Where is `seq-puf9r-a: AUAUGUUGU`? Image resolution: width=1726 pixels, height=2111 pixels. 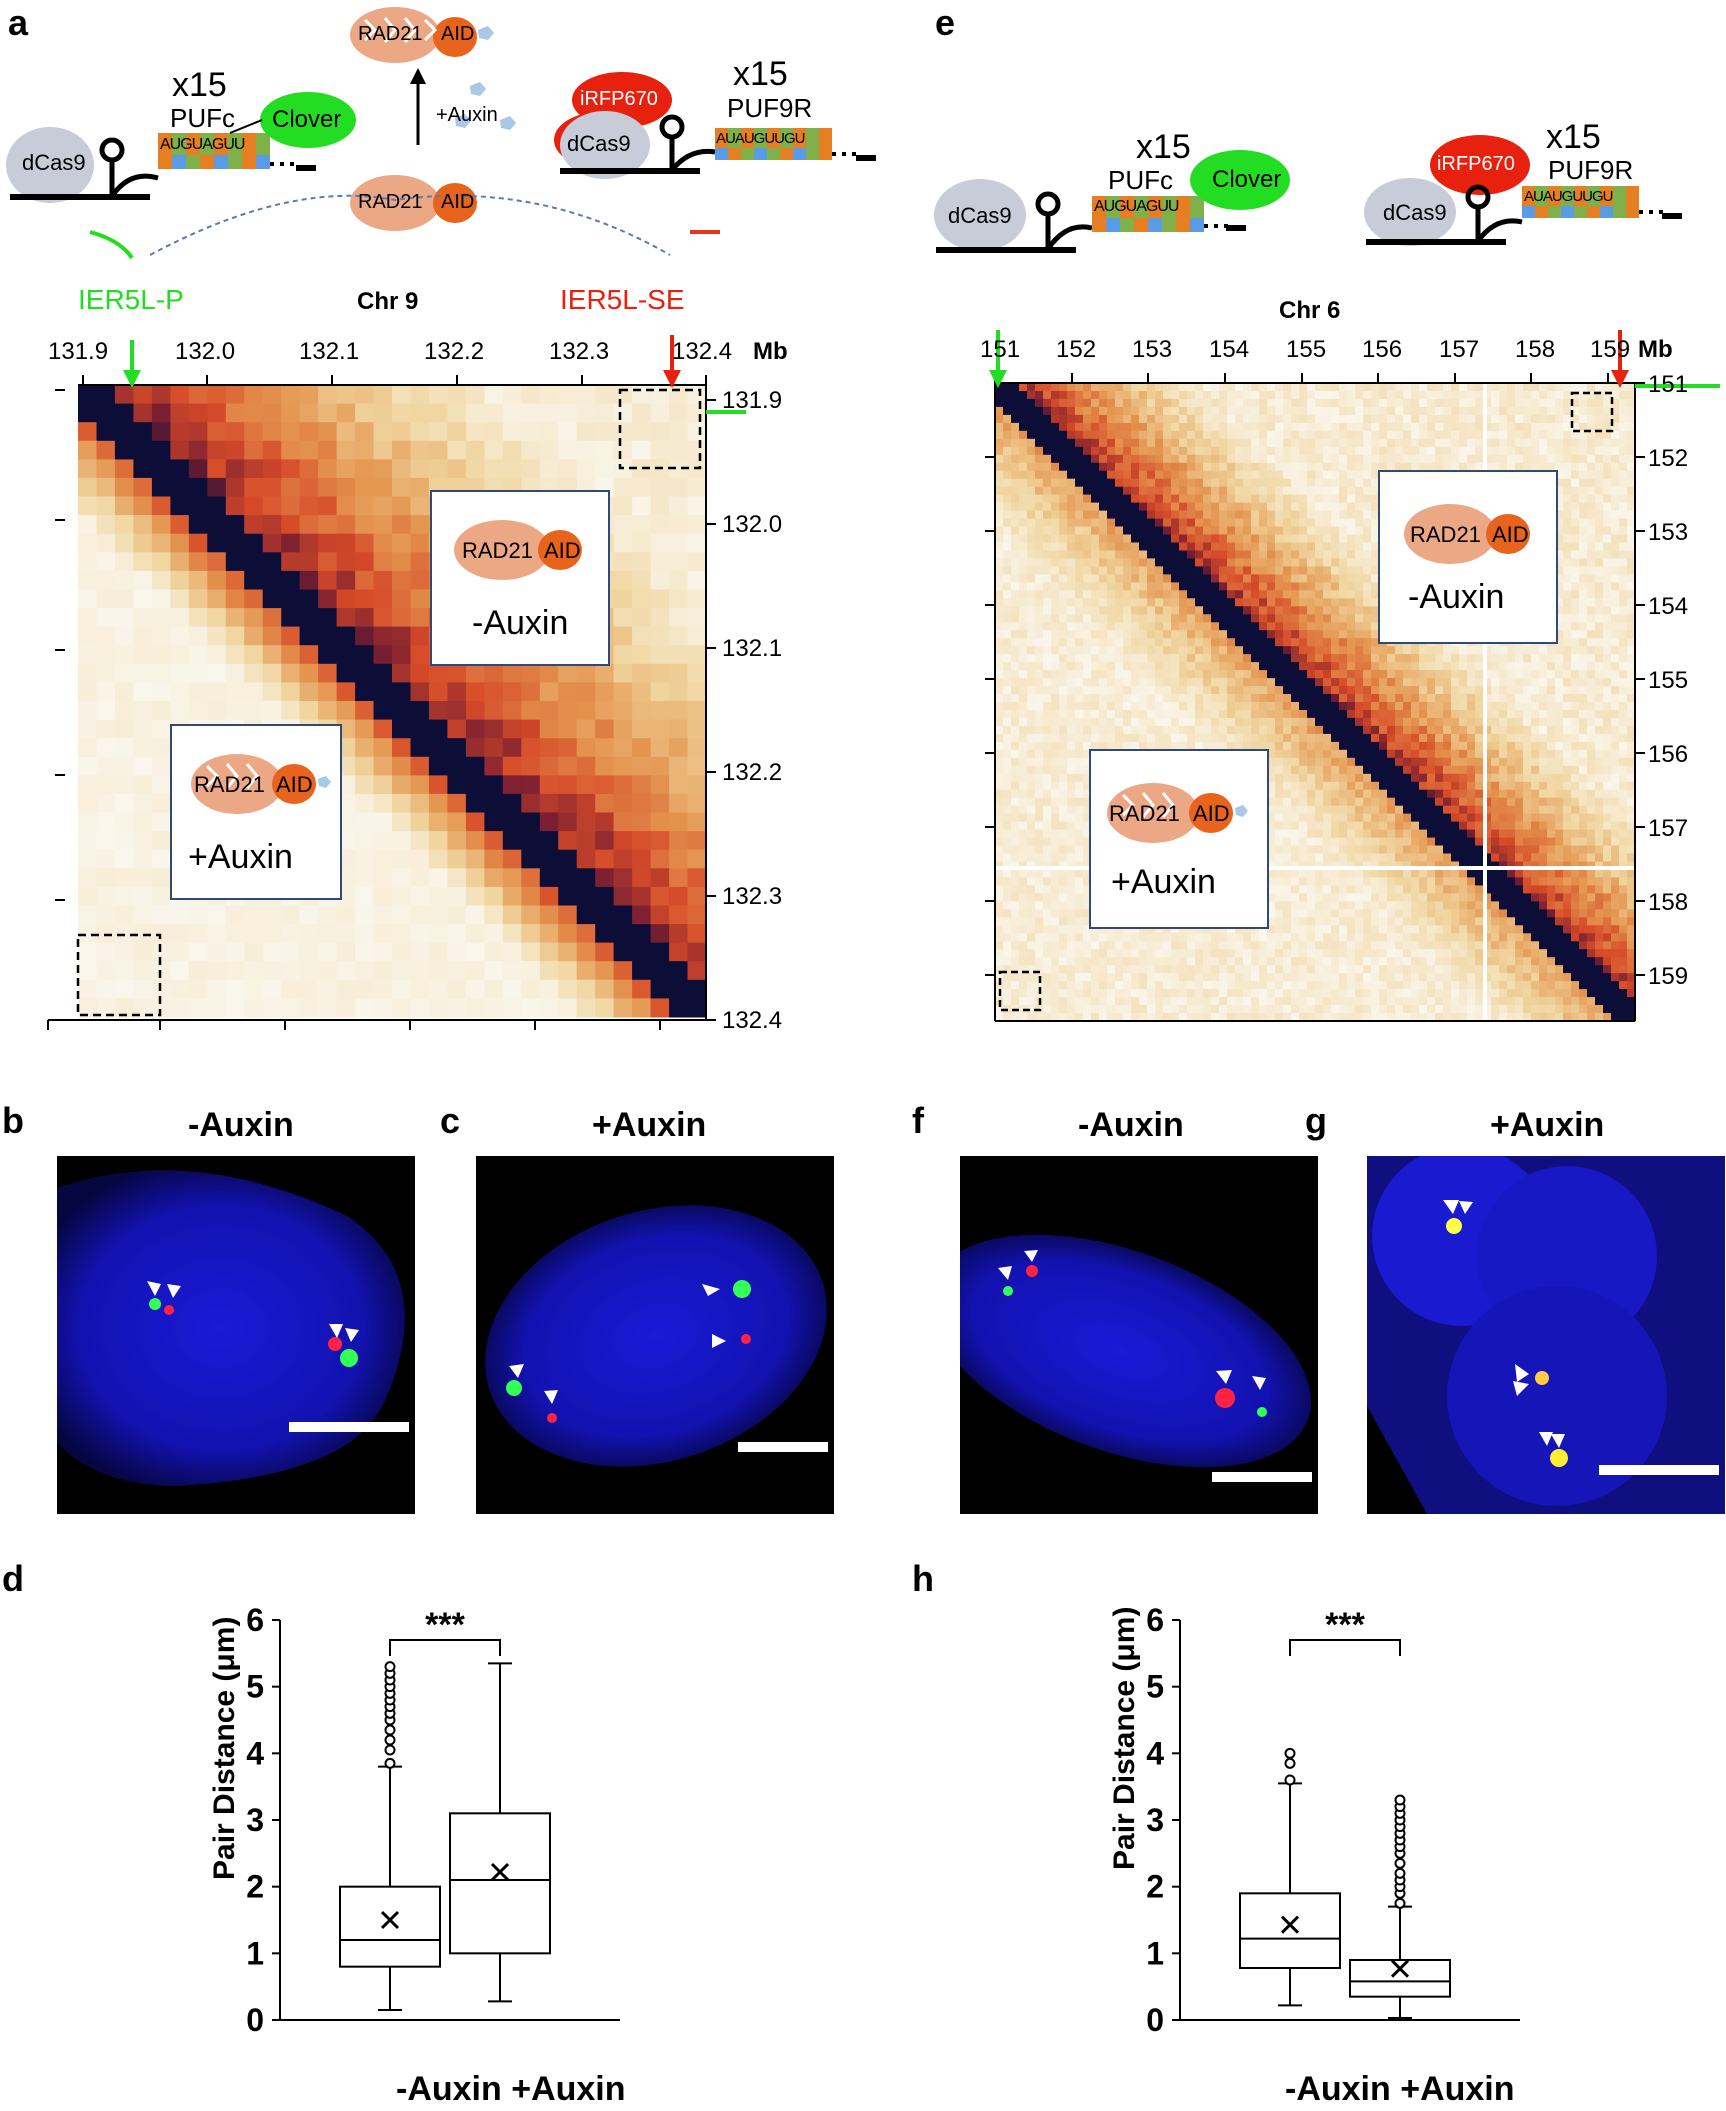 seq-puf9r-a: AUAUGUUGU is located at coordinates (761, 138).